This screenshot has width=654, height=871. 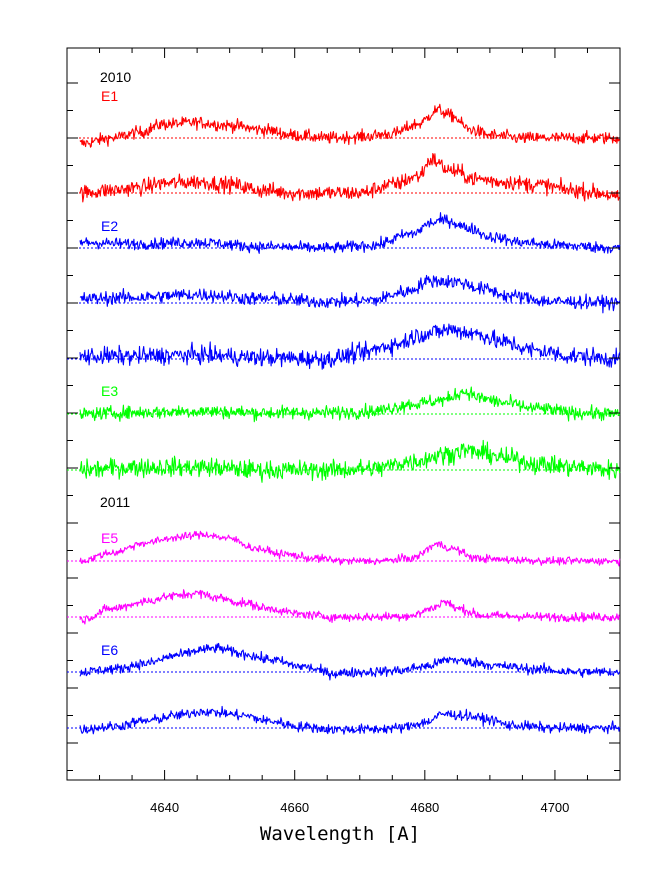 What do you see at coordinates (109, 96) in the screenshot?
I see `annotation-e1: E1` at bounding box center [109, 96].